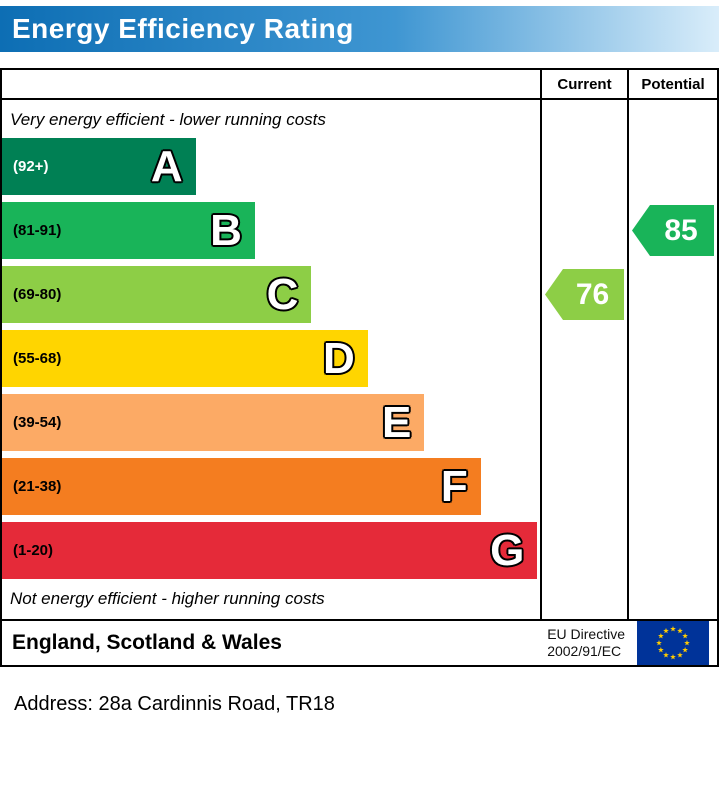 The image size is (719, 805). Describe the element at coordinates (174, 704) in the screenshot. I see `address-line: Address: 28a Cardinnis Road, TR18` at that location.